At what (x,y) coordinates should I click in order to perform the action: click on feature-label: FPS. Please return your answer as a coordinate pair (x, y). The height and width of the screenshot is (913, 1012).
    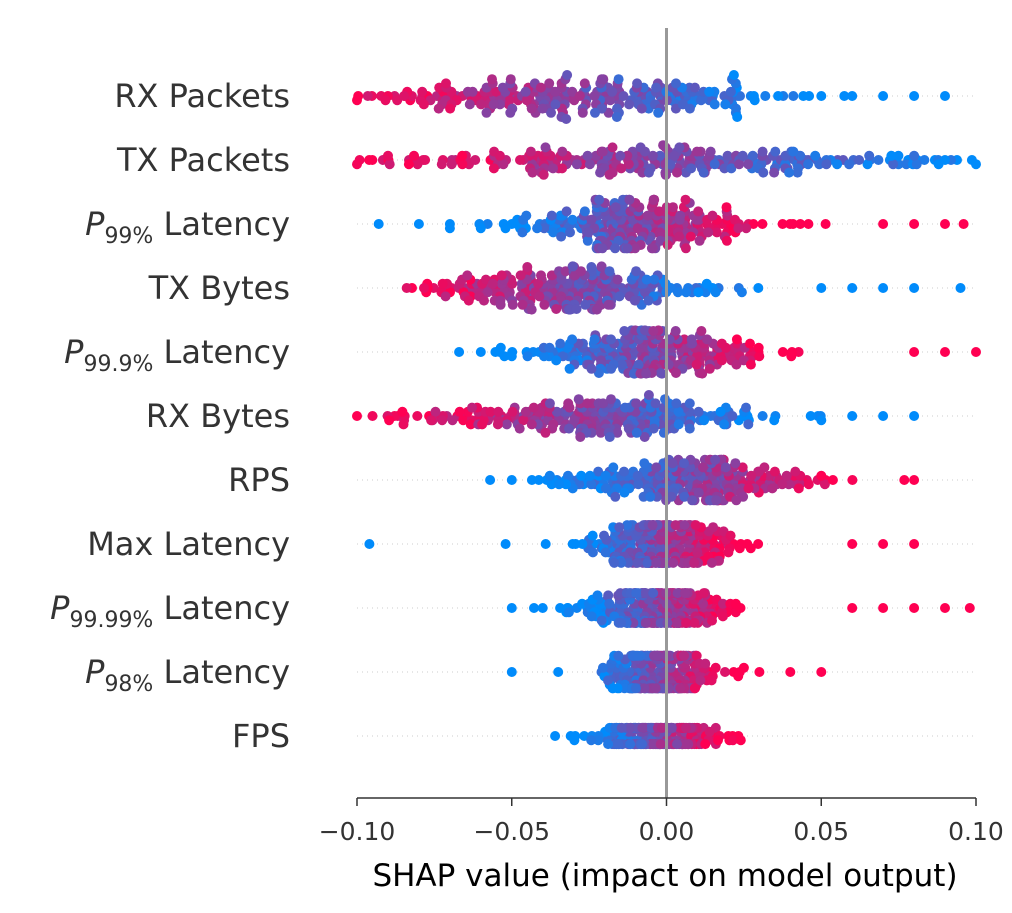
    Looking at the image, I should click on (261, 736).